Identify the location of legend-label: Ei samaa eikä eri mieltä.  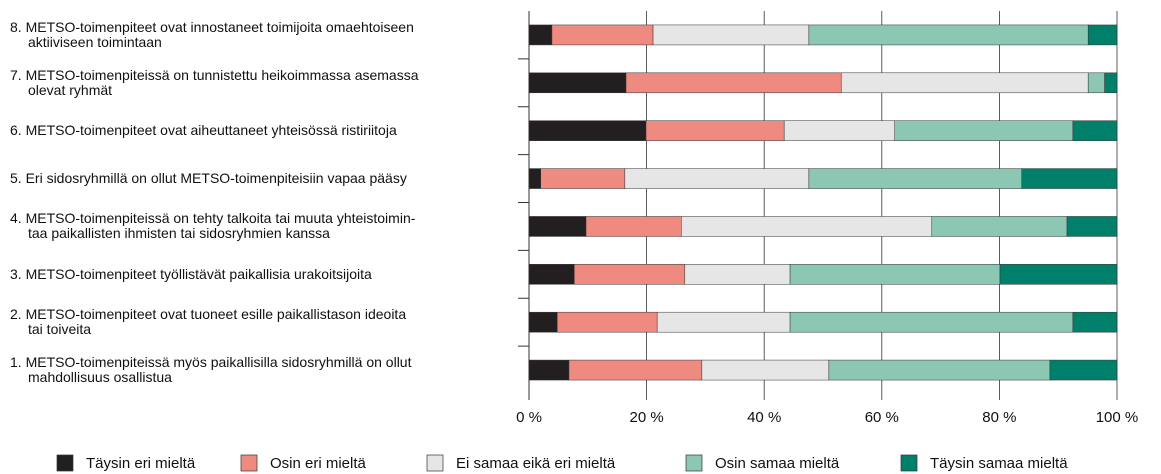
(536, 463).